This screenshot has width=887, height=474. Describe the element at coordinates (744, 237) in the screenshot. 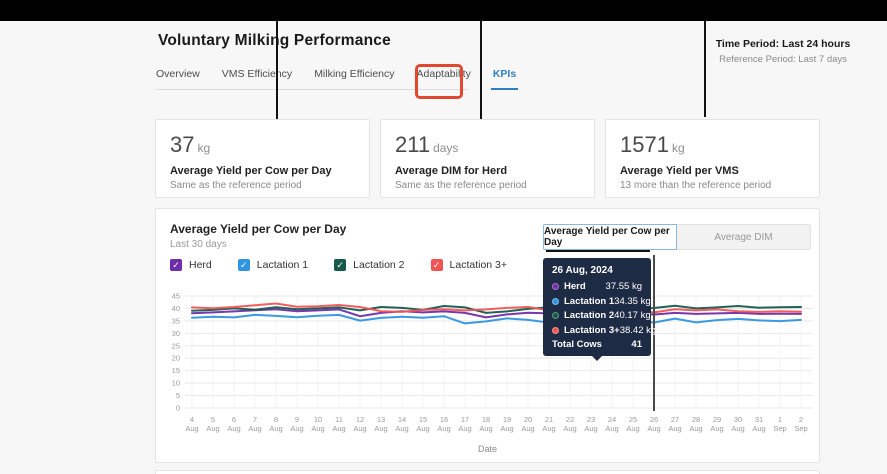

I see `toggle-average-dim: Average DIM` at that location.